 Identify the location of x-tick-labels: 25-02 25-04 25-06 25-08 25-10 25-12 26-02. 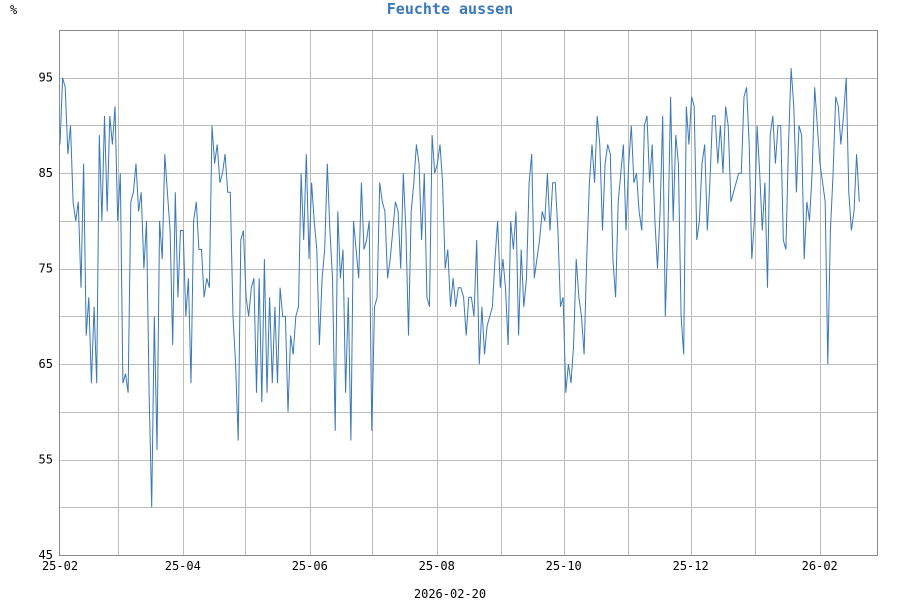
(440, 566).